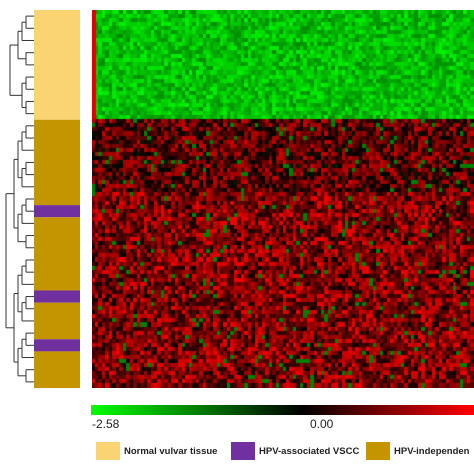 This screenshot has width=474, height=474. Describe the element at coordinates (171, 451) in the screenshot. I see `legend-label-normal: Normal vulvar tissue` at that location.